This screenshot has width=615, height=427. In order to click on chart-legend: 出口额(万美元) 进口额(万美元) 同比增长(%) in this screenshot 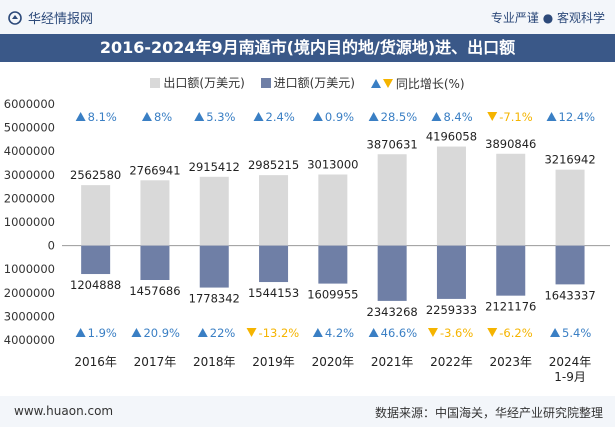, I will do `click(307, 83)`.